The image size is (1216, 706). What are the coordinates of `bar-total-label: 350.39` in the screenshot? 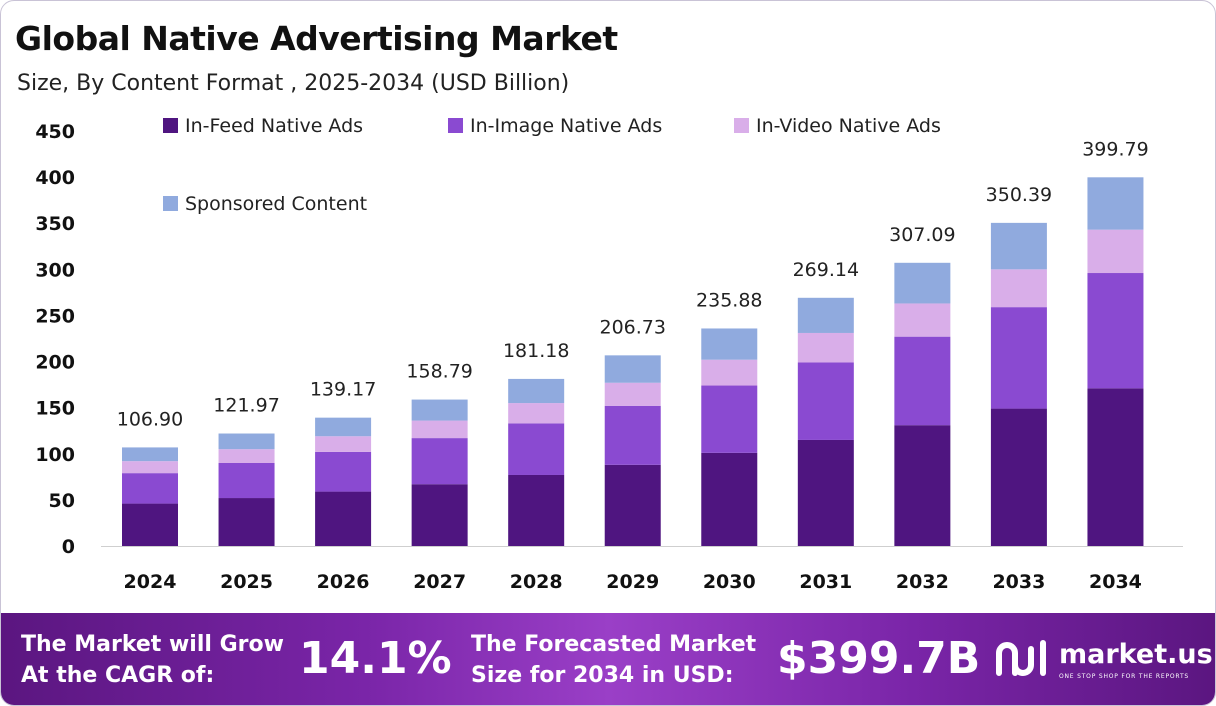 It's located at (1019, 195).